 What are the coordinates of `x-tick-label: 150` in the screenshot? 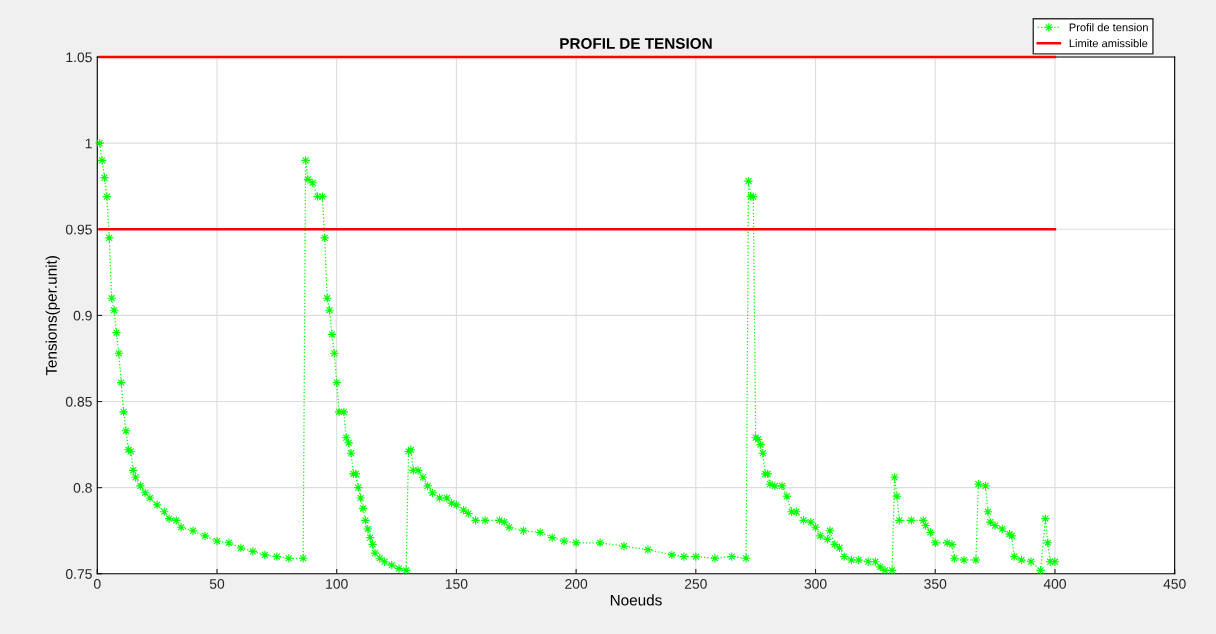 It's located at (456, 584).